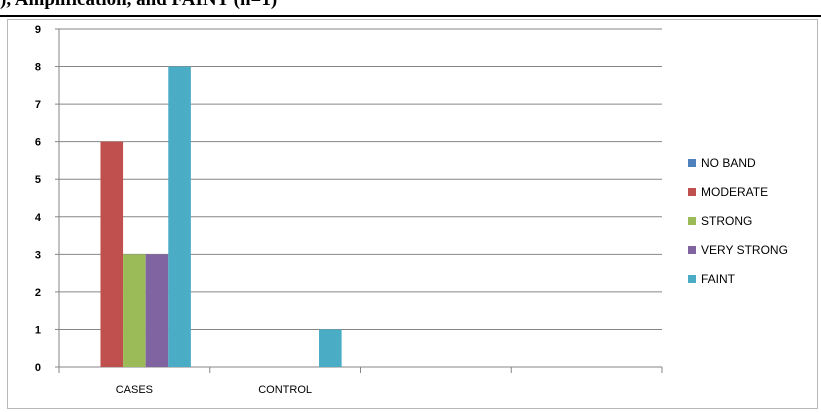  What do you see at coordinates (38, 218) in the screenshot?
I see `y-tick-label: 4` at bounding box center [38, 218].